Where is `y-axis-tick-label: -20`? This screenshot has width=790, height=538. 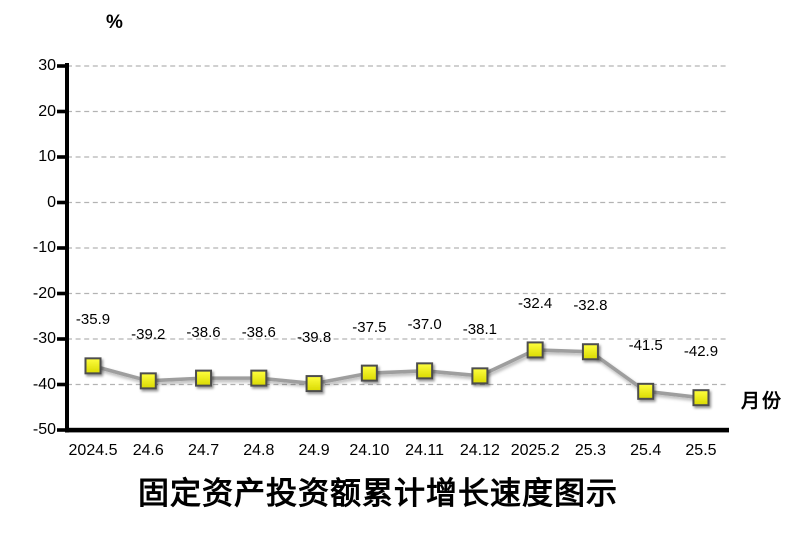
y-axis-tick-label: -20 is located at coordinates (44, 293).